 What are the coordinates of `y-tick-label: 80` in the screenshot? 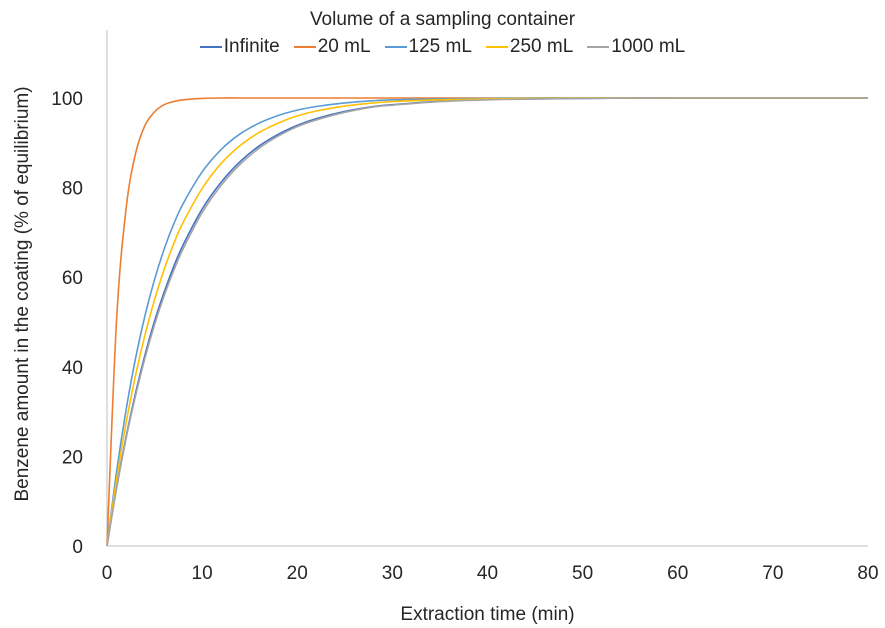 It's located at (72, 189).